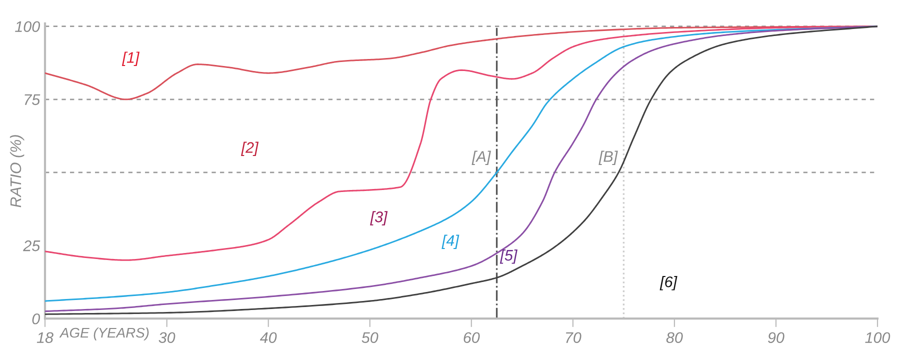 The height and width of the screenshot is (360, 900). I want to click on x-tick-label: 50, so click(370, 338).